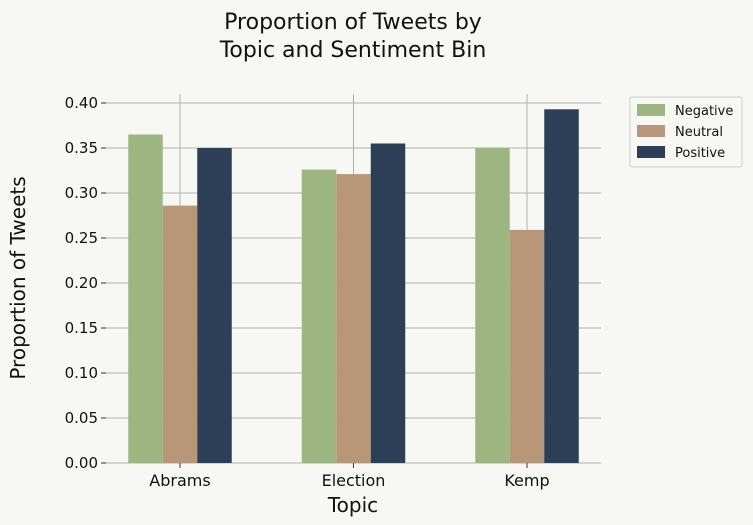 This screenshot has height=525, width=753. I want to click on x-axis-label: Topic, so click(352, 505).